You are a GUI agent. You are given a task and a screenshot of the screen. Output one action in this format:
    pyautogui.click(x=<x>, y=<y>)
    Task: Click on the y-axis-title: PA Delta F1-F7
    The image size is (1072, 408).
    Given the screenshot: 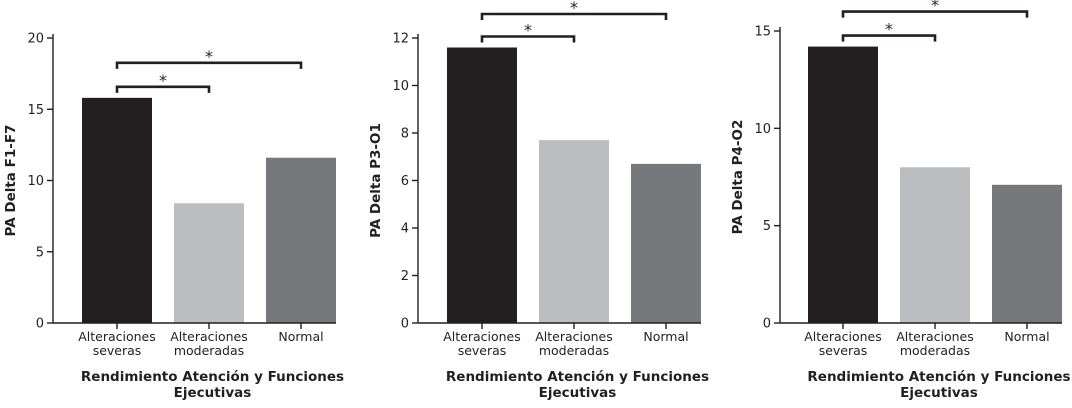 What is the action you would take?
    pyautogui.click(x=11, y=181)
    